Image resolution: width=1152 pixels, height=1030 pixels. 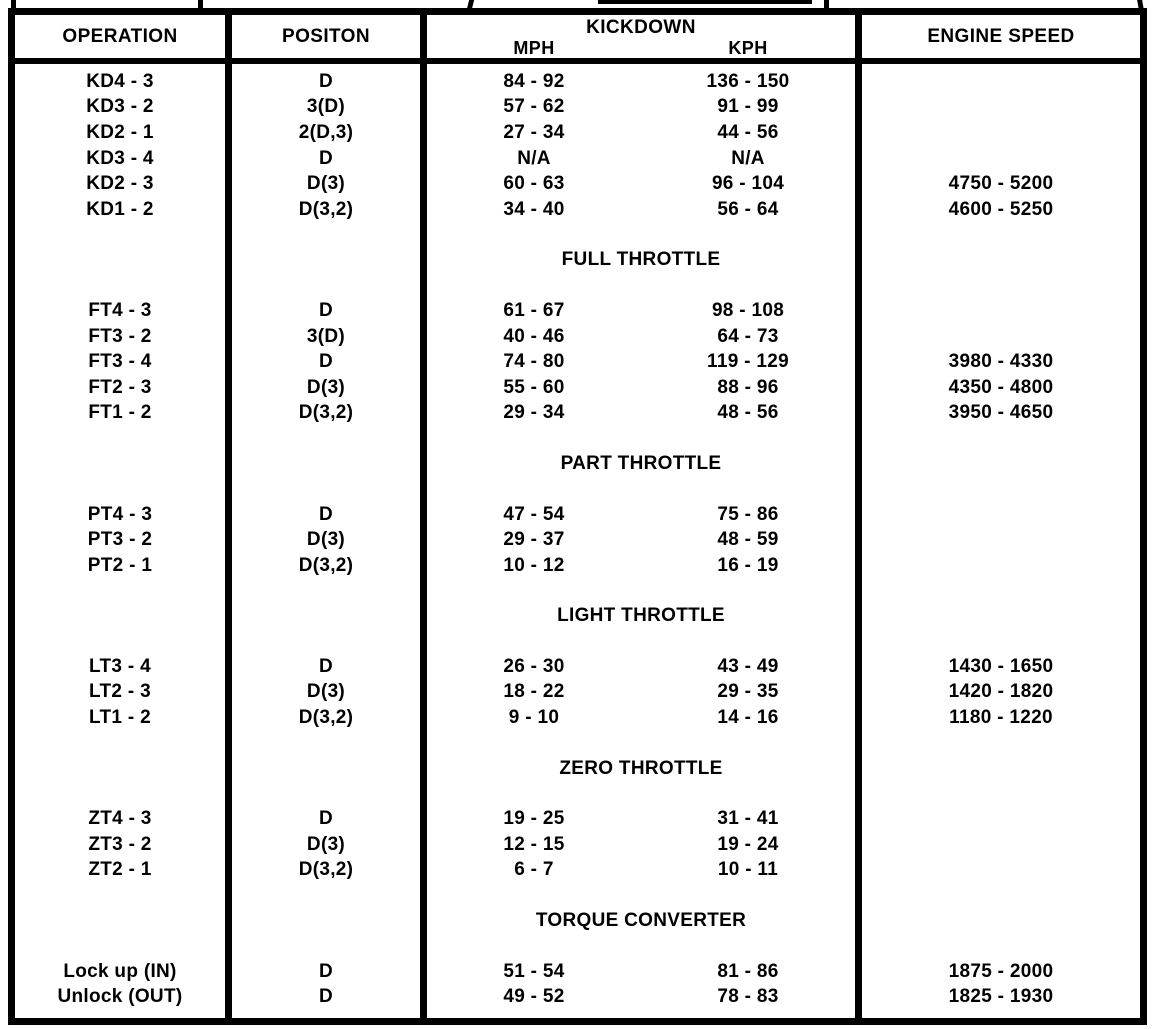 I want to click on mph-cell: 9 - 10, so click(x=534, y=718).